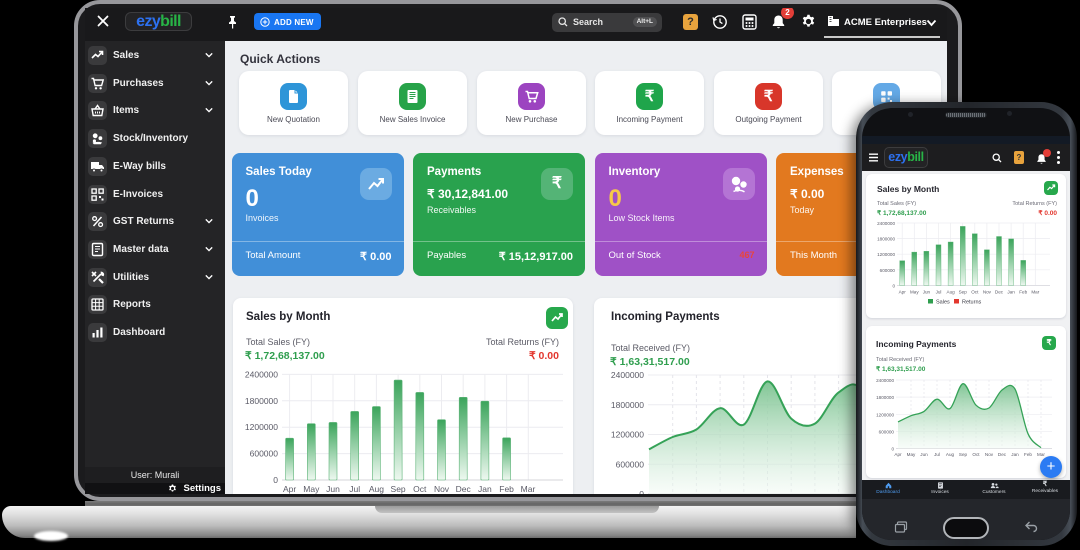 The width and height of the screenshot is (1080, 550). What do you see at coordinates (972, 303) in the screenshot?
I see `svg-text: Returns` at bounding box center [972, 303].